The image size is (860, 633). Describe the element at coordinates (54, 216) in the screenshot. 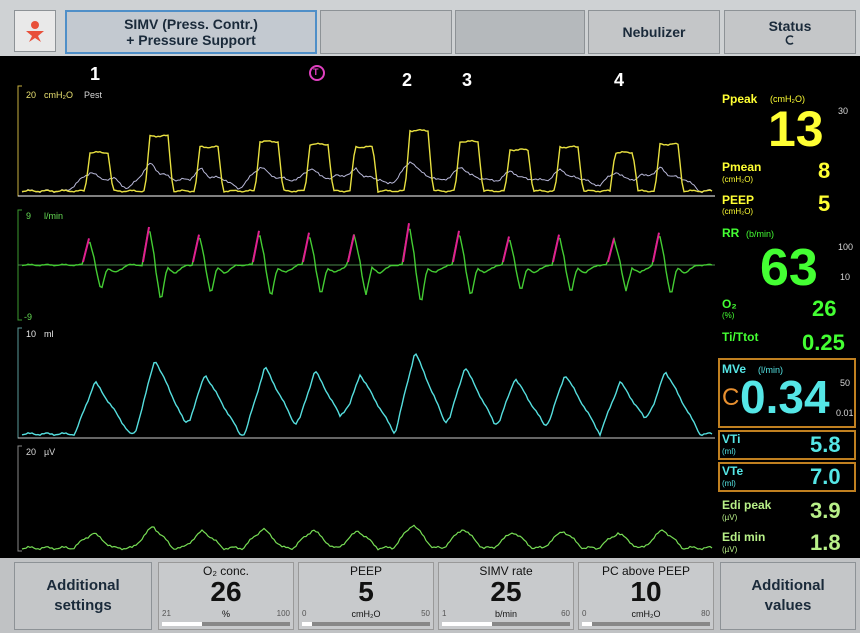

I see `scale-unit: l/min` at that location.